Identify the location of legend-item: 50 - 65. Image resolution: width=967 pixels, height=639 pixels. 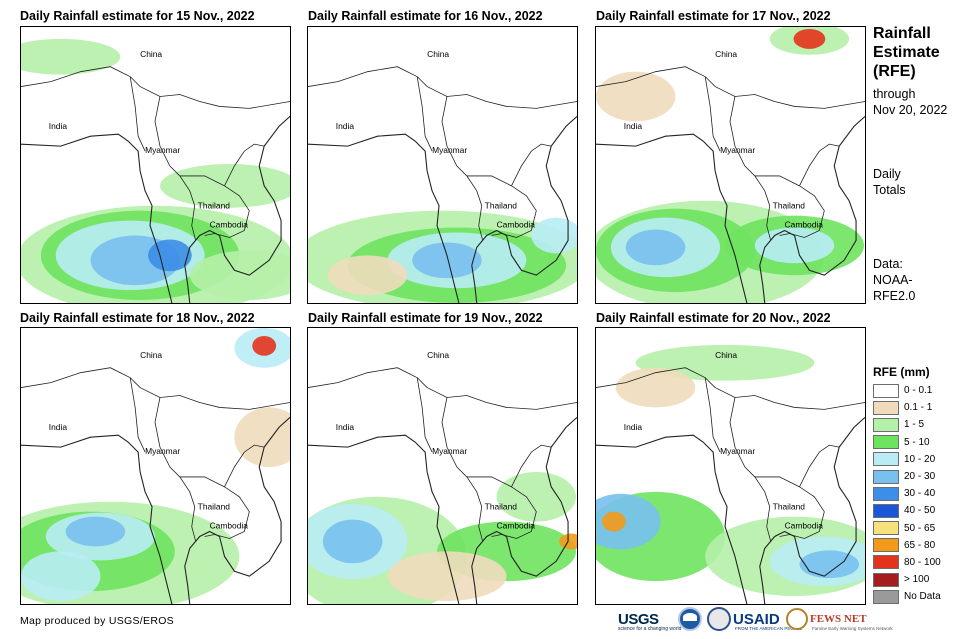
(907, 528).